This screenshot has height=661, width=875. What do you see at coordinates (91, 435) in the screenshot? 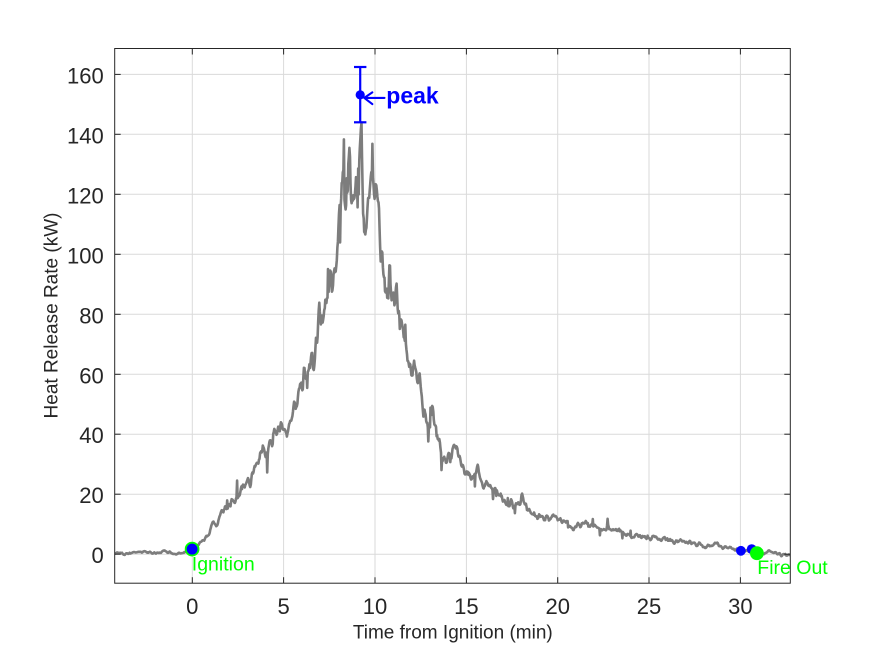
I see `svg-text: 40` at bounding box center [91, 435].